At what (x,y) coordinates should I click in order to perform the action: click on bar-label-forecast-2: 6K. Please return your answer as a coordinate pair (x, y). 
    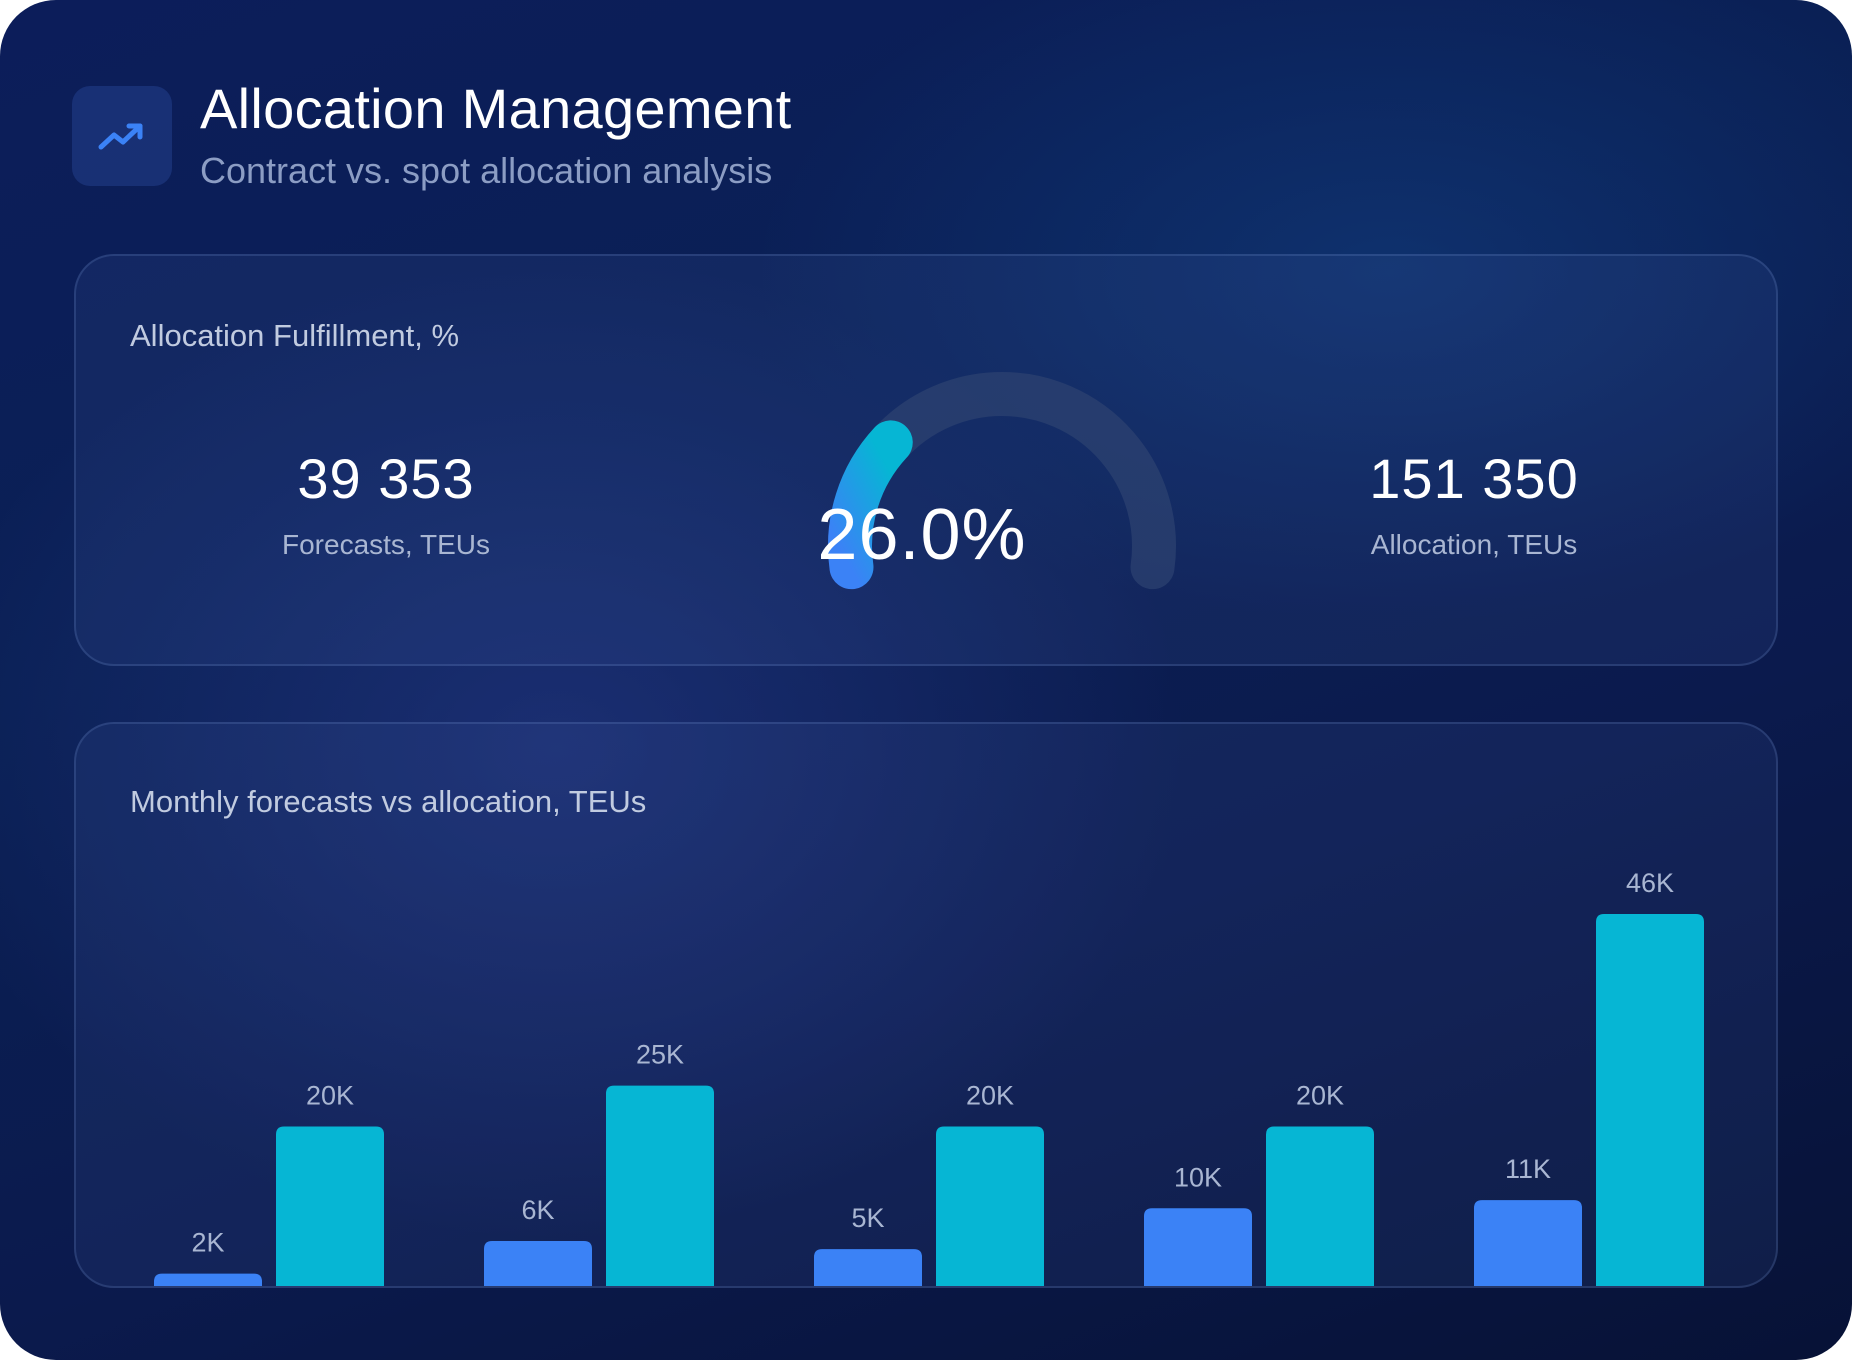
    Looking at the image, I should click on (537, 1210).